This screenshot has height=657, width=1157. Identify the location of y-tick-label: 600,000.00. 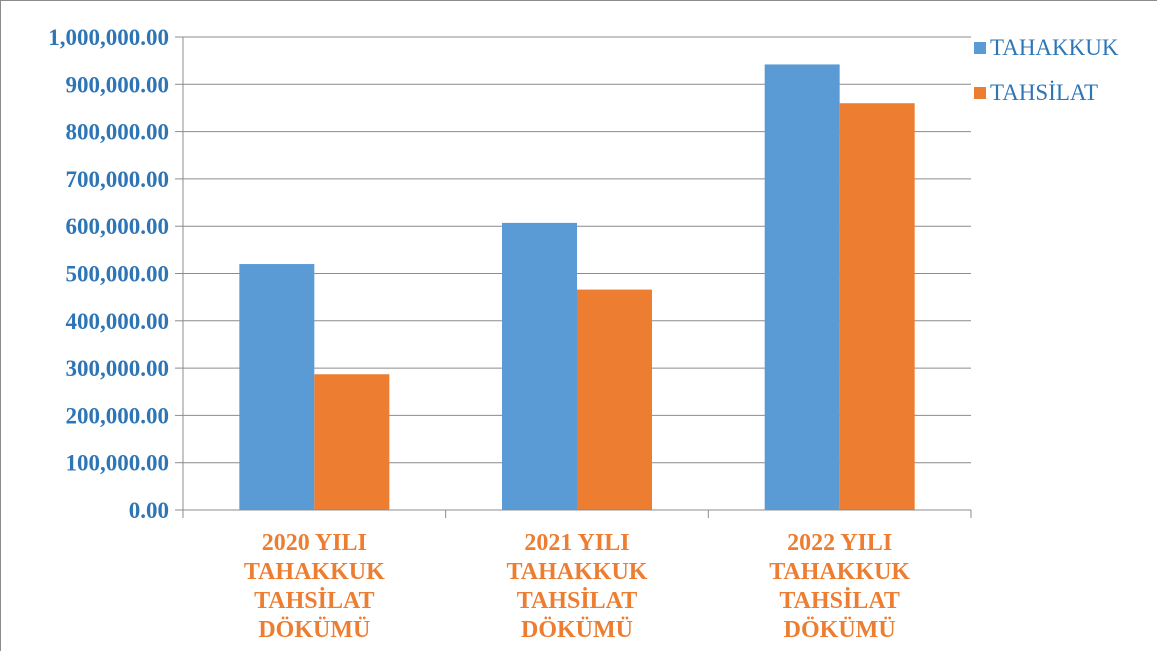
(118, 226).